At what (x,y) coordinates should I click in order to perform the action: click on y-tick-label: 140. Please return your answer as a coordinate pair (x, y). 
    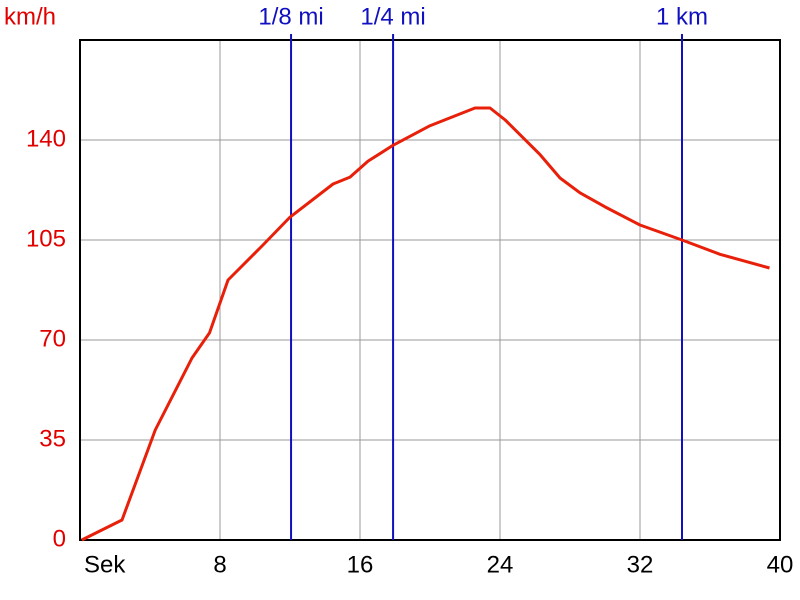
    Looking at the image, I should click on (46, 138).